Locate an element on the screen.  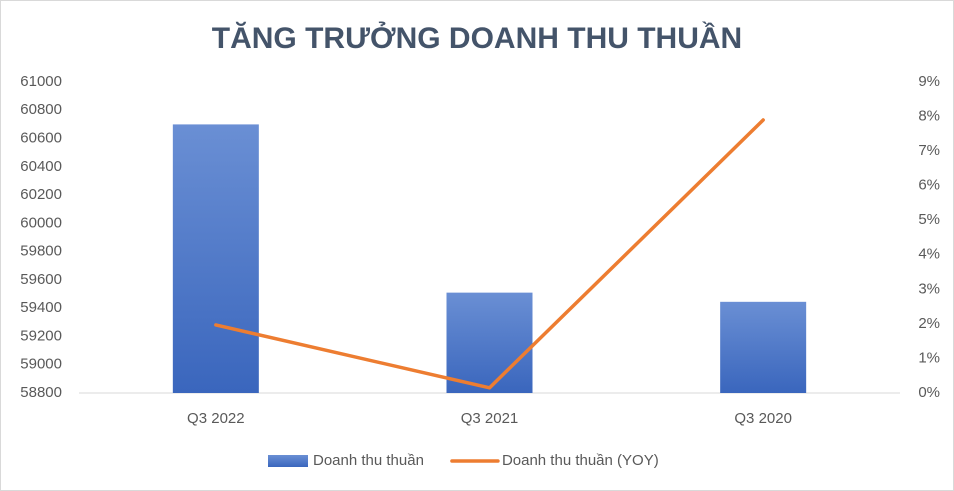
y-tick-label: 60400 is located at coordinates (41, 166).